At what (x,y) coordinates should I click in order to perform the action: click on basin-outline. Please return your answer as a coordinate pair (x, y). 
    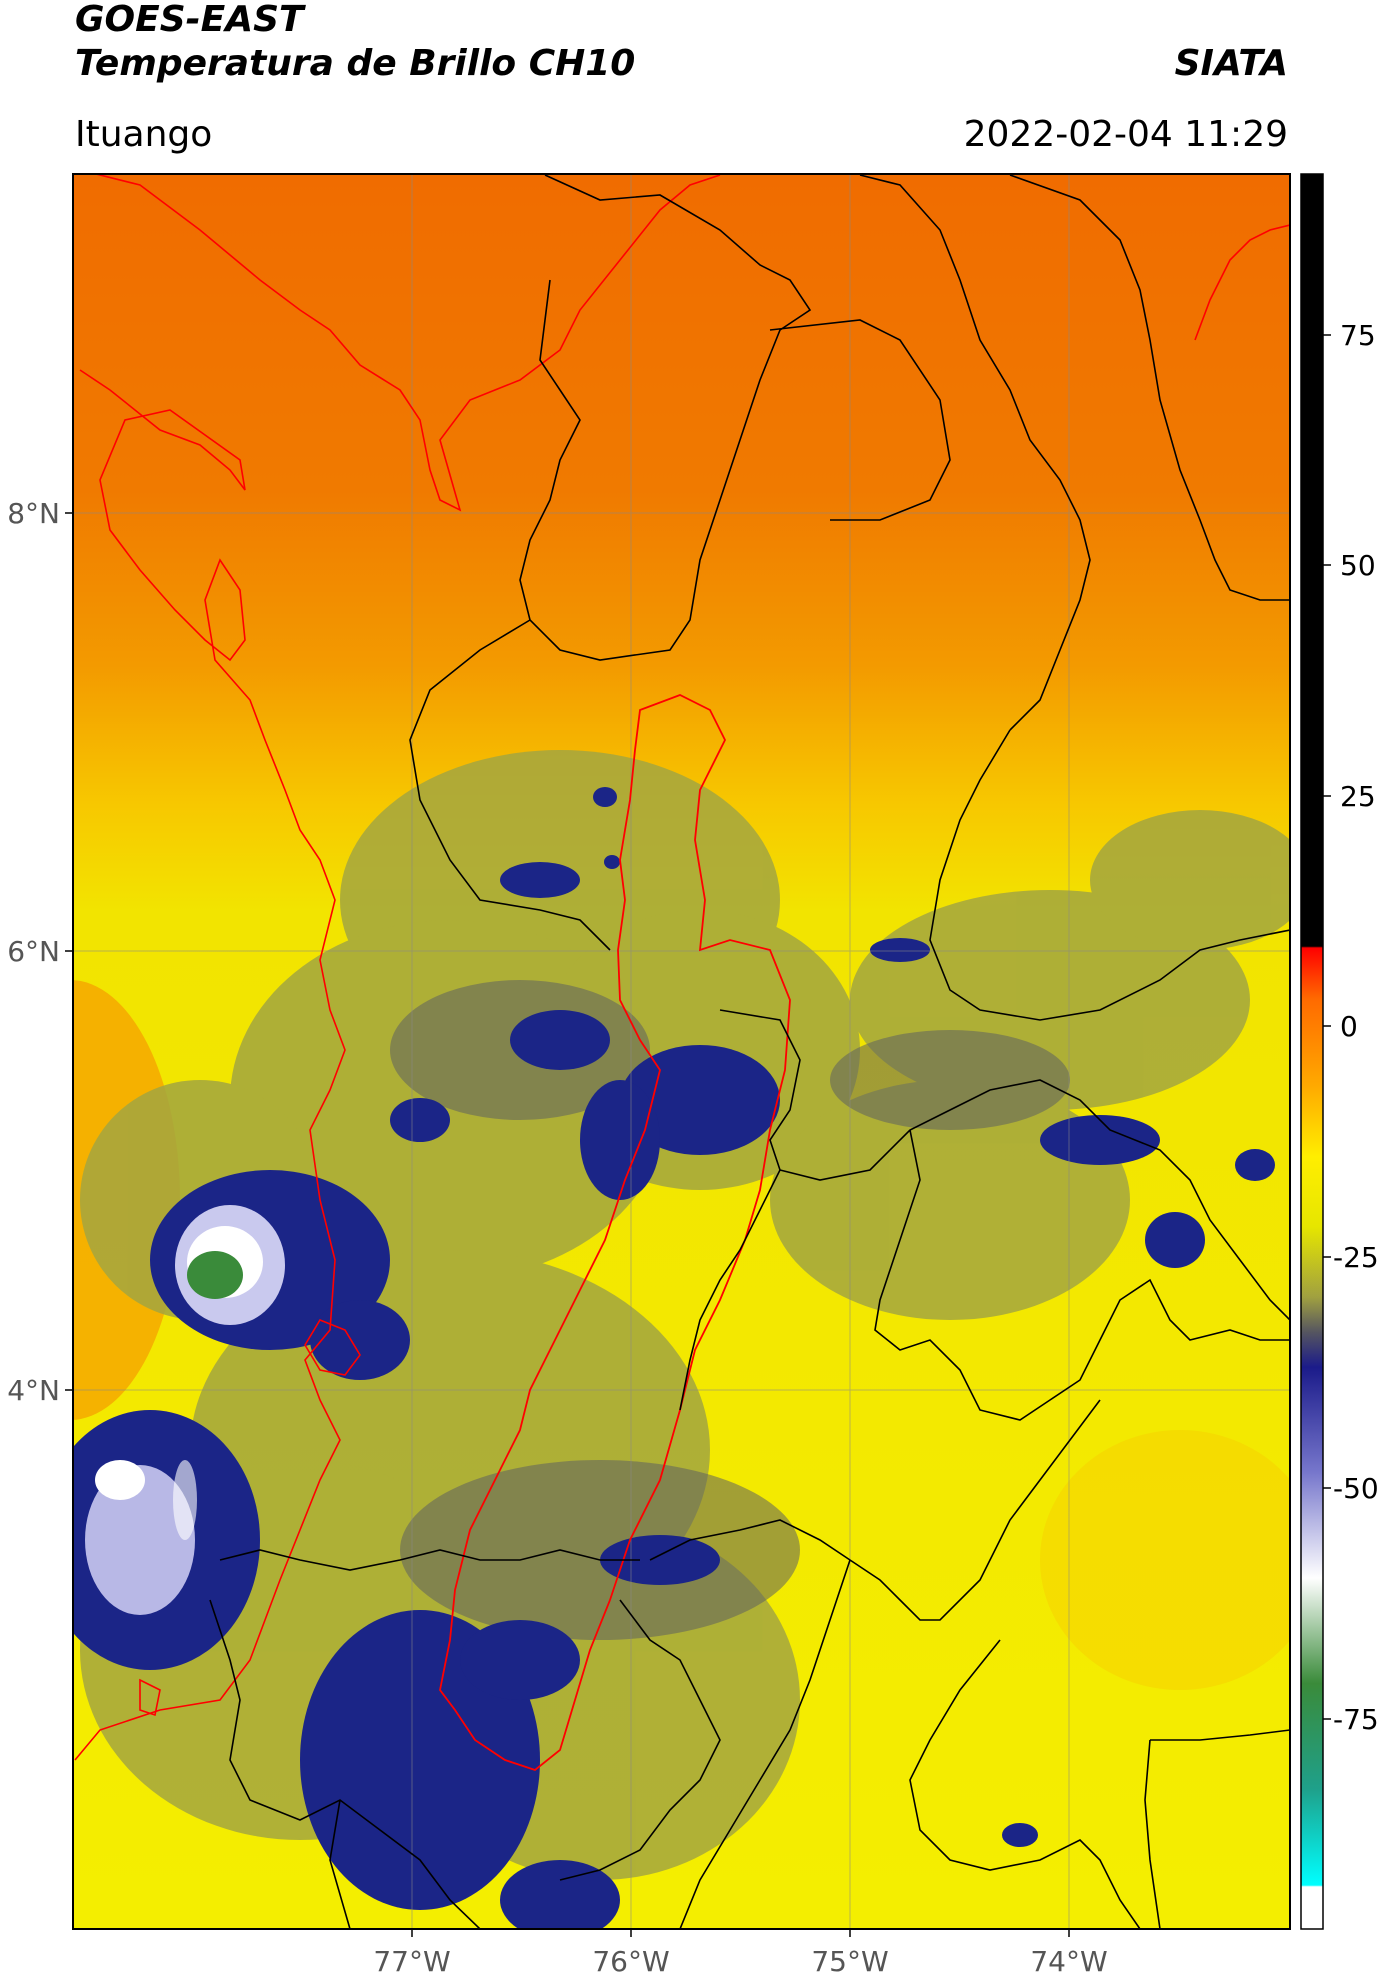
    Looking at the image, I should click on (615, 1233).